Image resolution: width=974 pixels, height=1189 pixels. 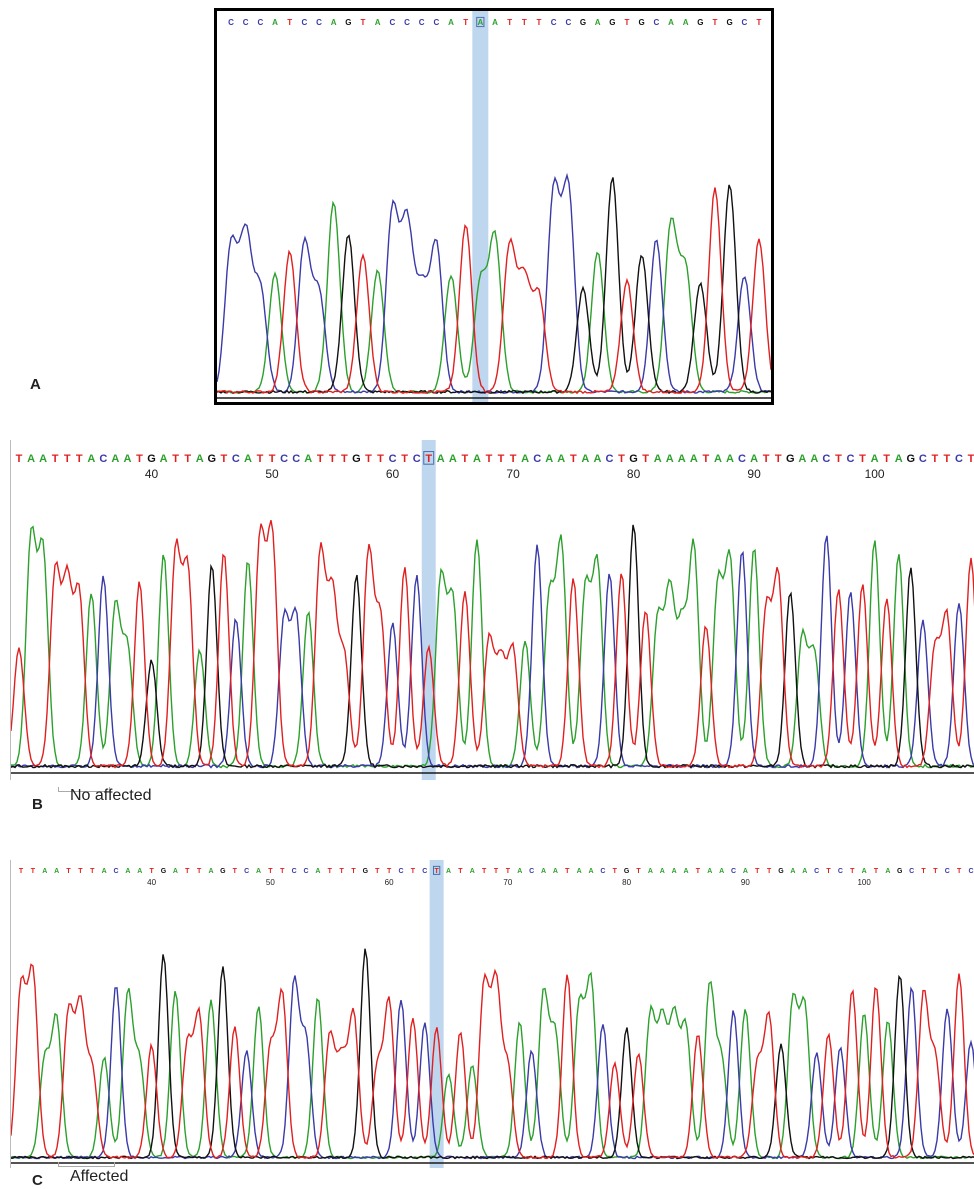 What do you see at coordinates (754, 474) in the screenshot?
I see `position-tick-90: 90` at bounding box center [754, 474].